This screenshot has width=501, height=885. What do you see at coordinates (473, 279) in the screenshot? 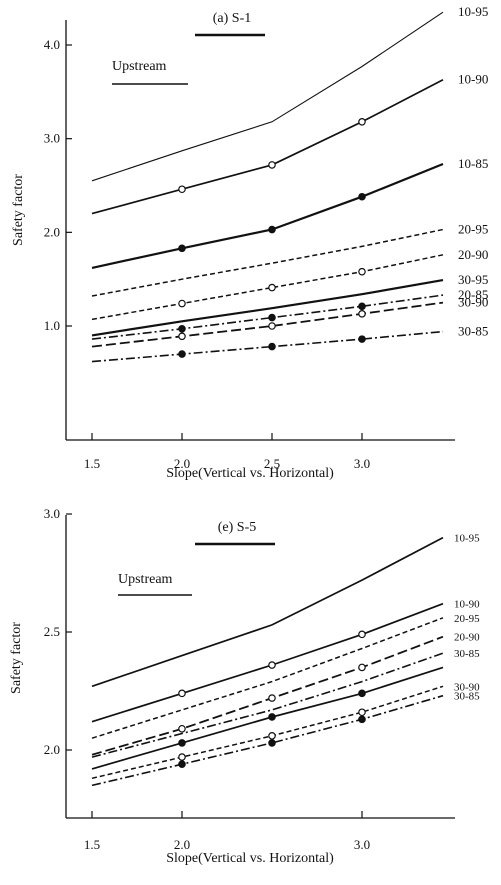
I see `series-label: 30-95` at bounding box center [473, 279].